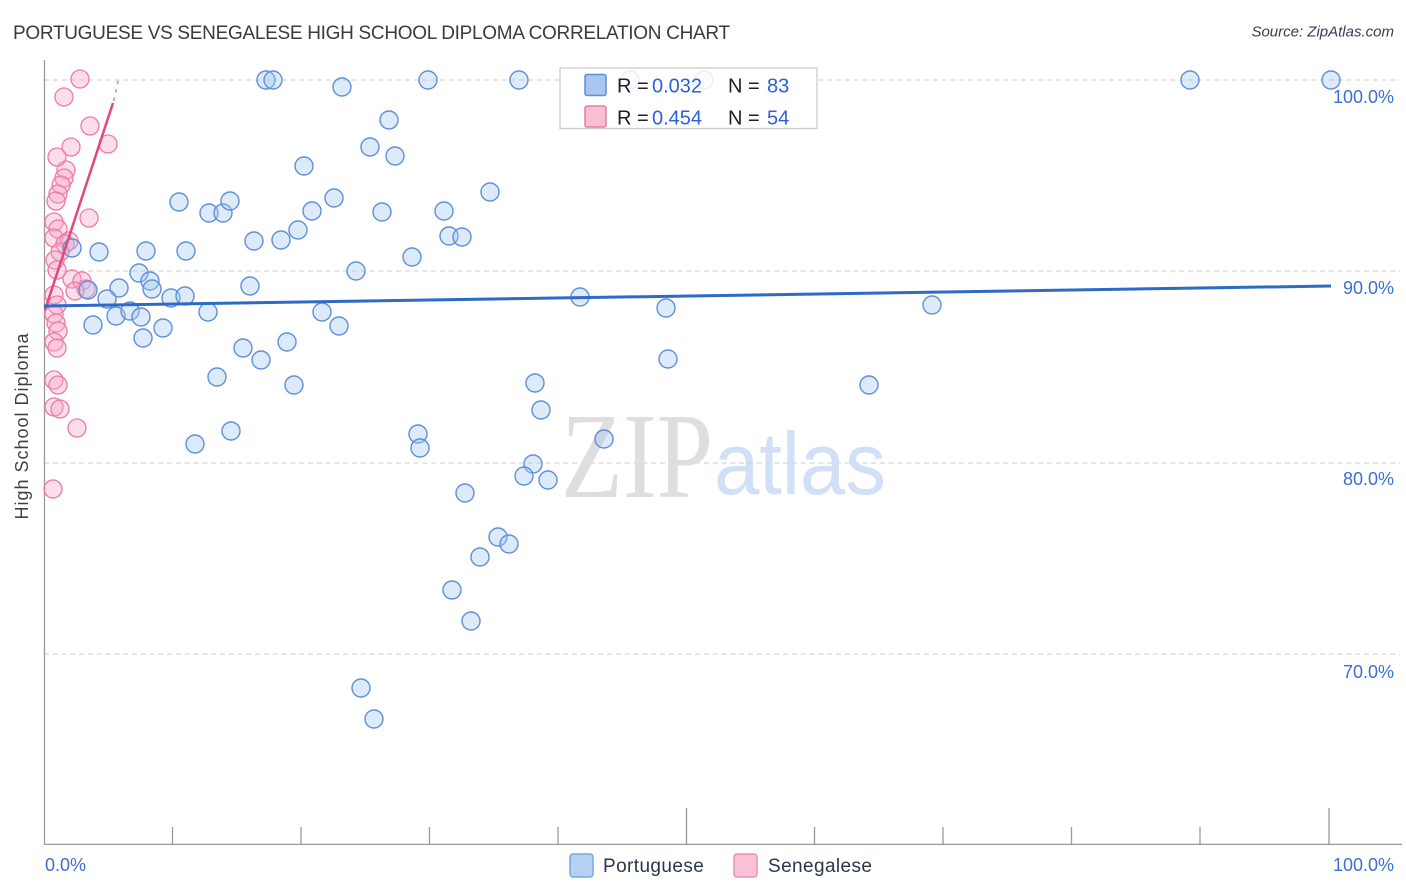 The width and height of the screenshot is (1406, 892). I want to click on svg-text: R = 0.454, so click(659, 119).